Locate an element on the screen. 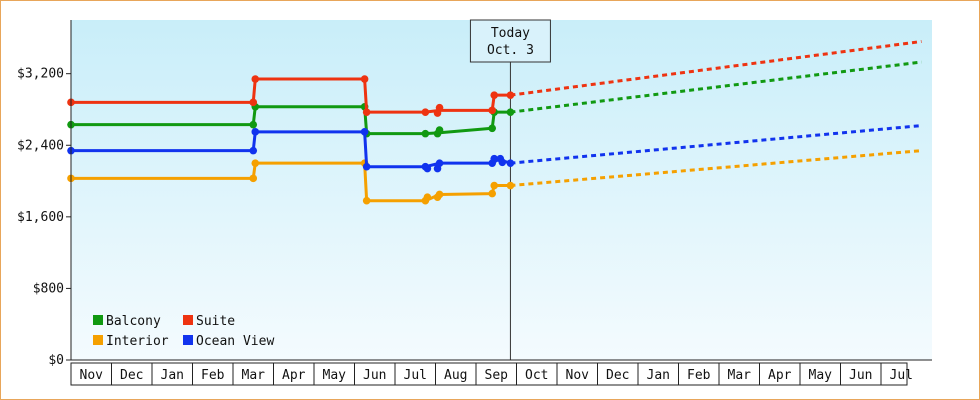 The width and height of the screenshot is (980, 400). balcony-forecast-line is located at coordinates (716, 87).